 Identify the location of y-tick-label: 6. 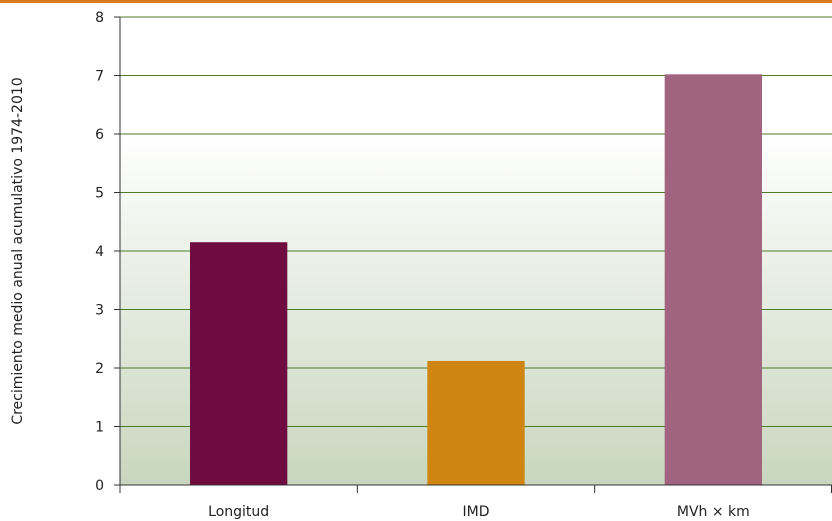
(99, 135).